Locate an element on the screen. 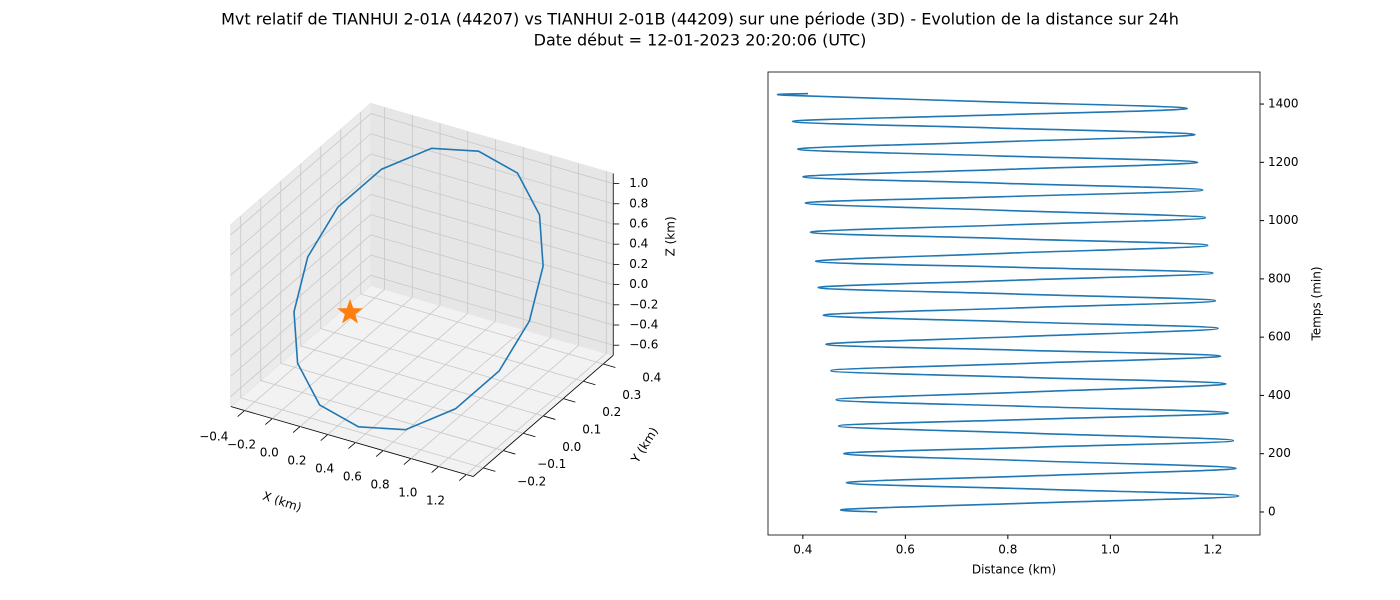  y-tick-label: 0.4 is located at coordinates (651, 377).